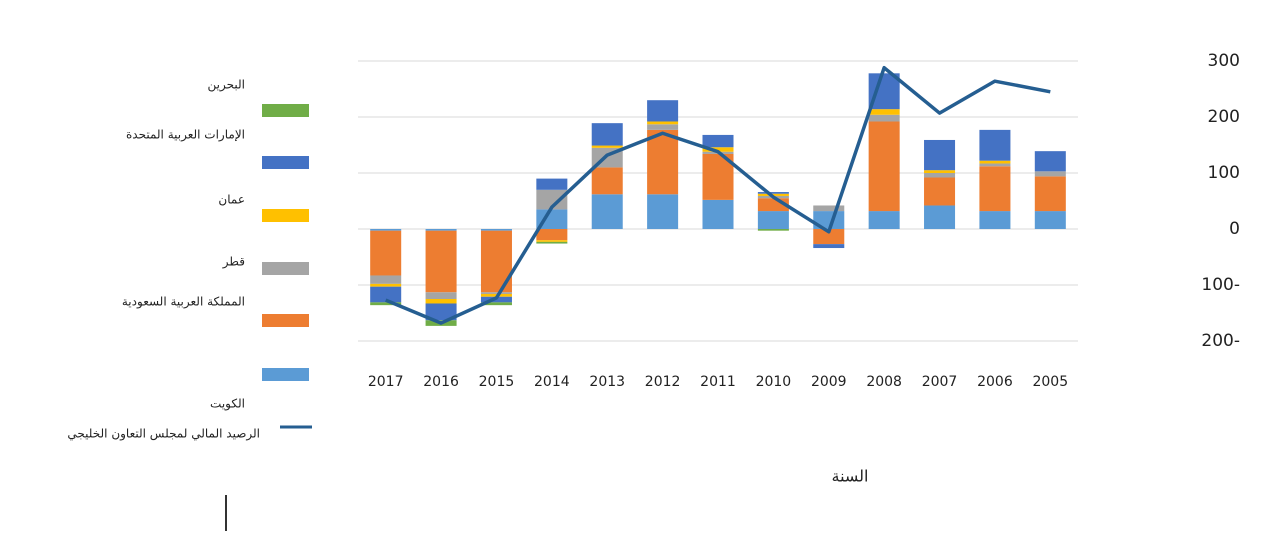  I want to click on x-tick-label: 2005, so click(1050, 382).